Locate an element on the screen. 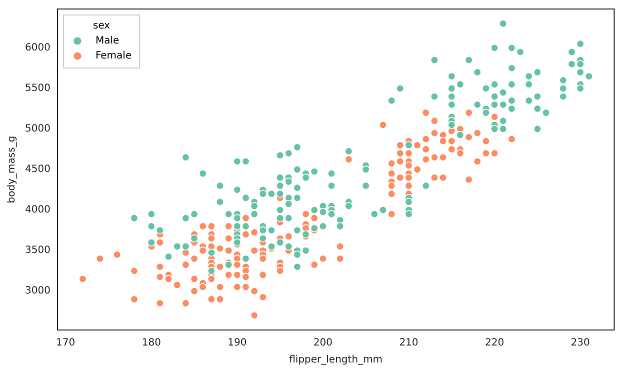  x-tick-label: 220 is located at coordinates (494, 343).